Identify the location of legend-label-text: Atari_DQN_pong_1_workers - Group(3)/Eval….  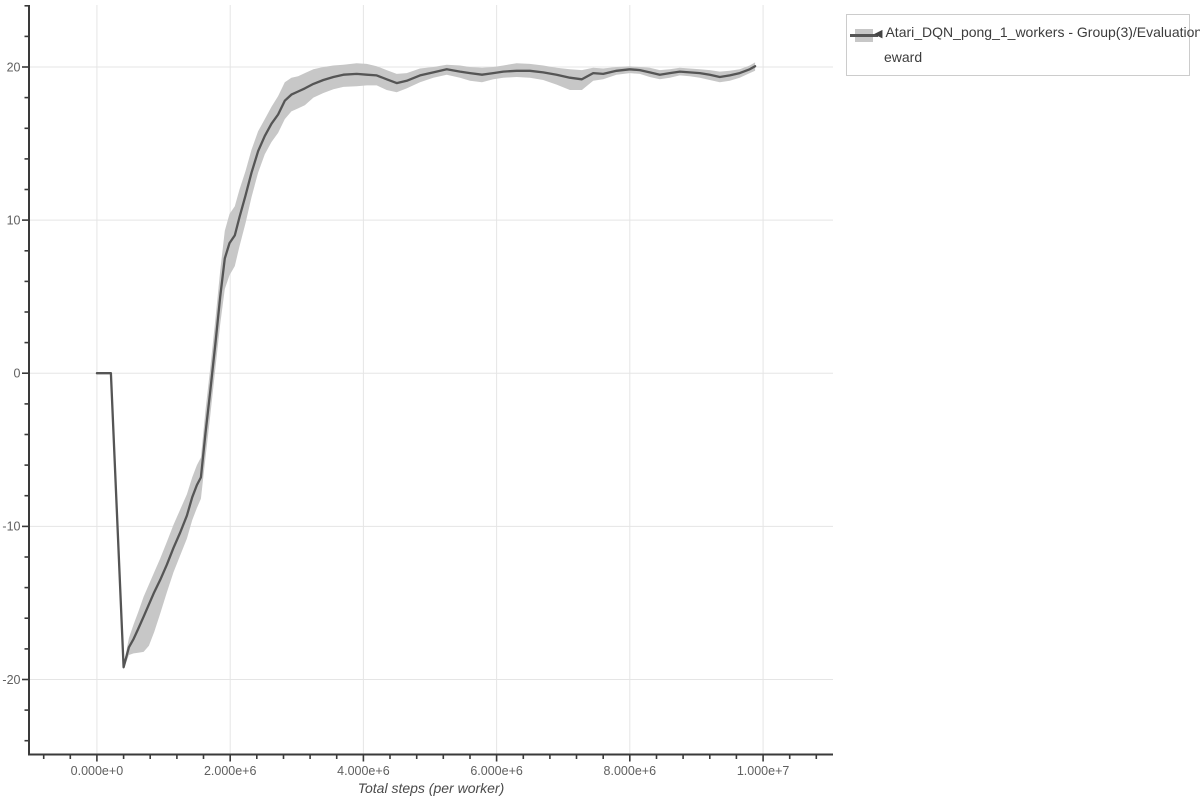
(1042, 32).